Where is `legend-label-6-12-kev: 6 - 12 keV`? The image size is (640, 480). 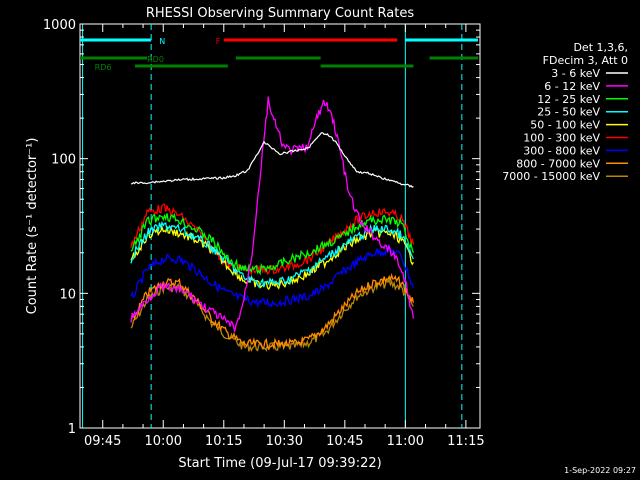
legend-label-6-12-kev: 6 - 12 keV is located at coordinates (572, 86).